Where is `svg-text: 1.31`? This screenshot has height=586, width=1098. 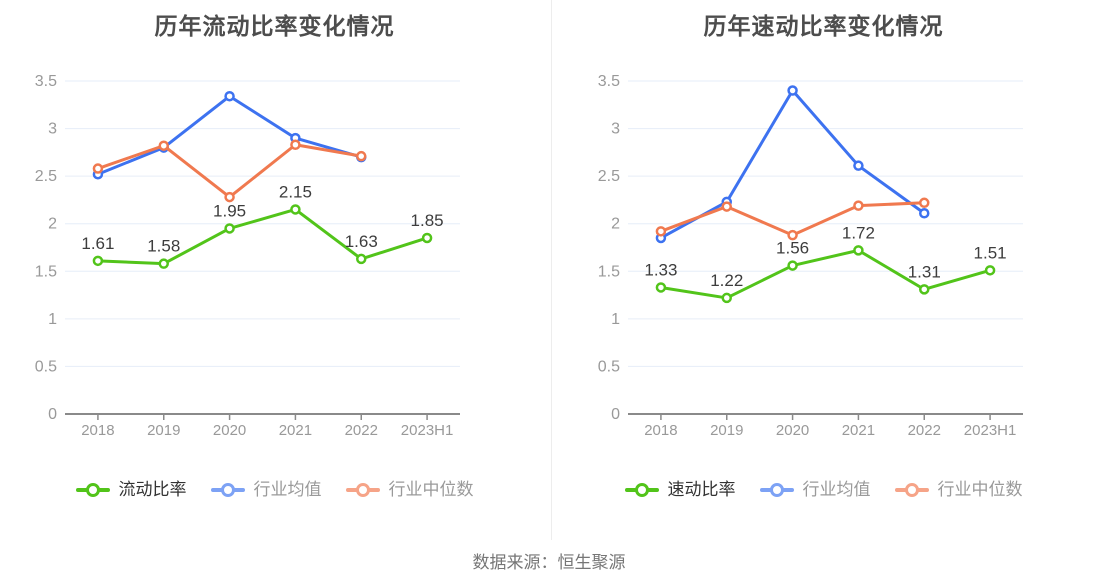
svg-text: 1.31 is located at coordinates (924, 271).